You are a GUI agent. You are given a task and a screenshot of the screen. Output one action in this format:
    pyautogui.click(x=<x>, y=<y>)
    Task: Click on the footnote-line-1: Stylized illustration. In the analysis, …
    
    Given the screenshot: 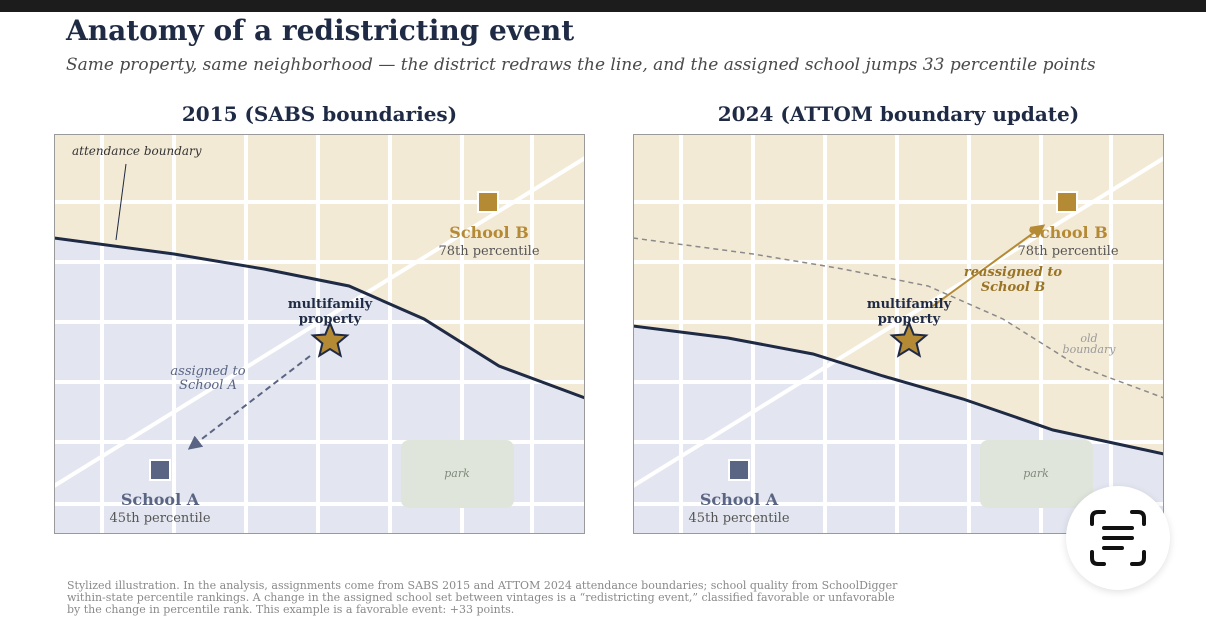 What is the action you would take?
    pyautogui.click(x=482, y=585)
    